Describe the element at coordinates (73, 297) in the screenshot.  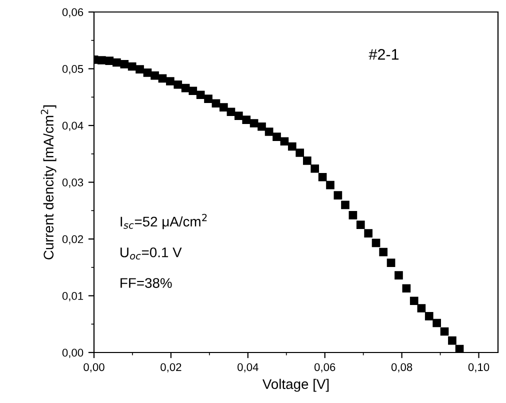
I see `y-tick-label: 0,01` at that location.